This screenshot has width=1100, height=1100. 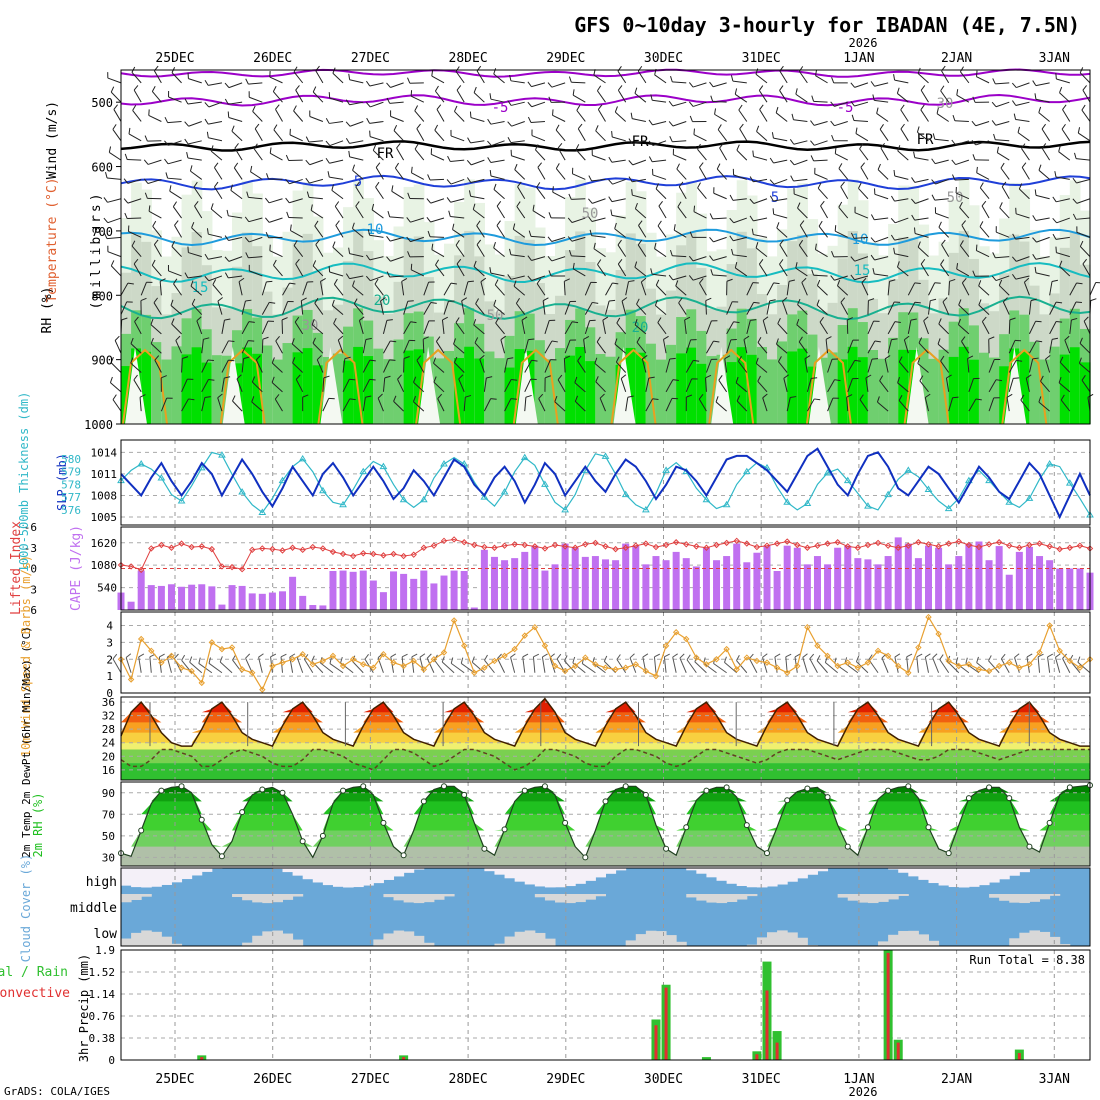 I want to click on wind10-line, so click(x=605, y=653).